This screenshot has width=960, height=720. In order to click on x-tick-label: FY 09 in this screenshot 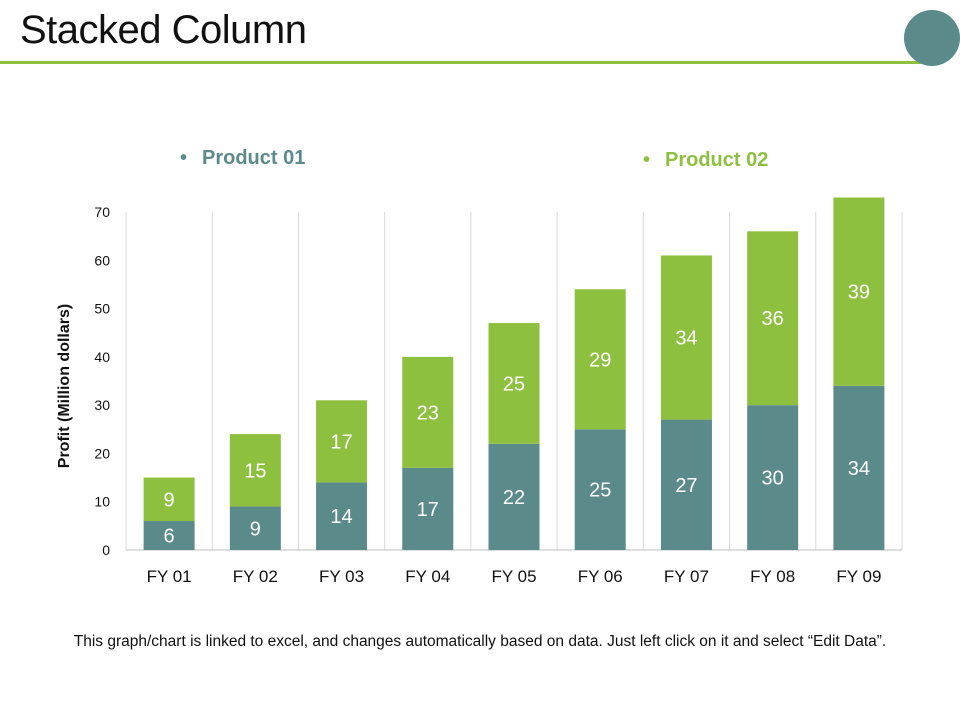, I will do `click(858, 576)`.